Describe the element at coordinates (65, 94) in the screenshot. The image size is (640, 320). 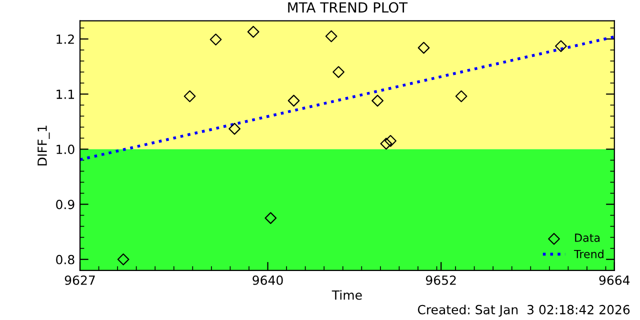
I see `y-tick-label: 1.1` at that location.